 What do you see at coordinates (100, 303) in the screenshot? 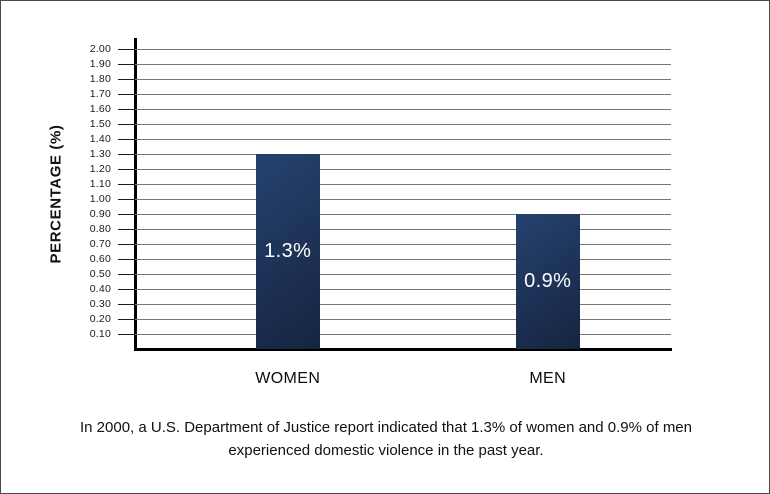
I see `y-tick-label-0.30: 0.30` at bounding box center [100, 303].